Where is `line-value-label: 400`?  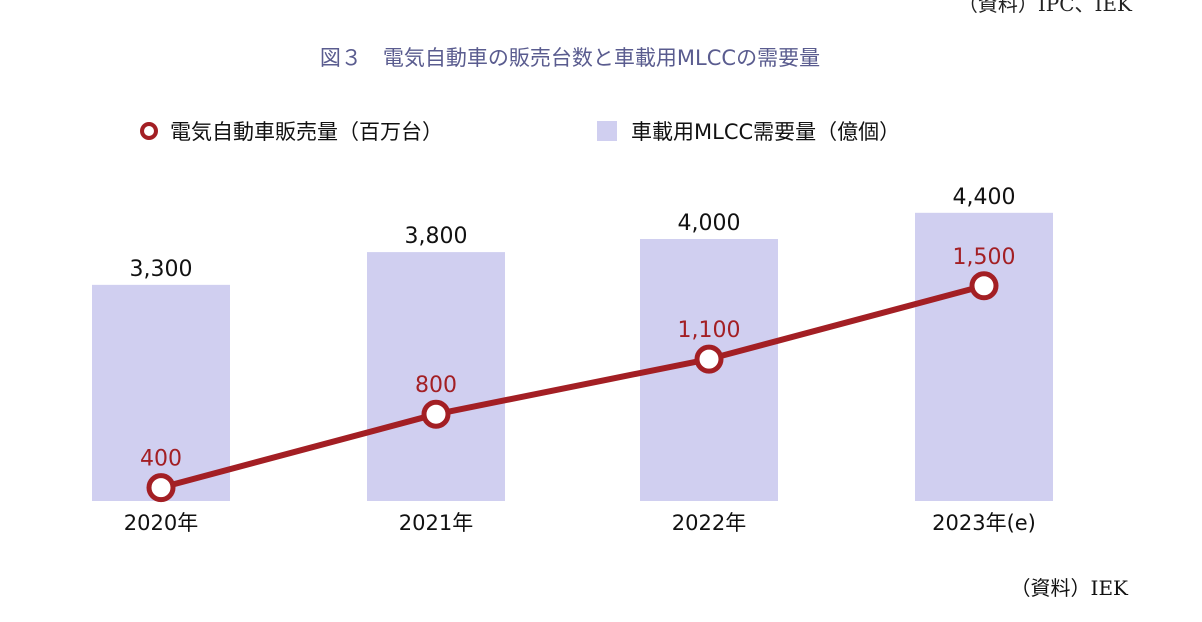
line-value-label: 400 is located at coordinates (161, 459).